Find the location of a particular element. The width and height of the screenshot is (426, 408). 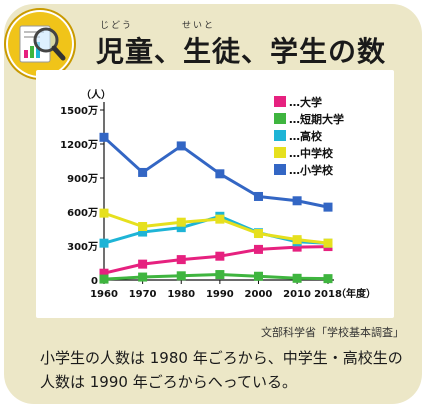

page-title: 児童、生徒、学生の数 is located at coordinates (241, 51).